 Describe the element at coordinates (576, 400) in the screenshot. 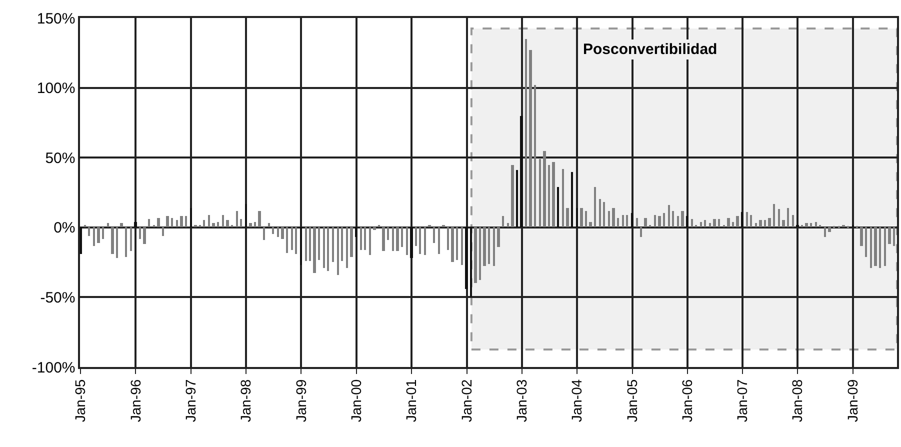

I see `x-tick-label: Jan-04` at that location.